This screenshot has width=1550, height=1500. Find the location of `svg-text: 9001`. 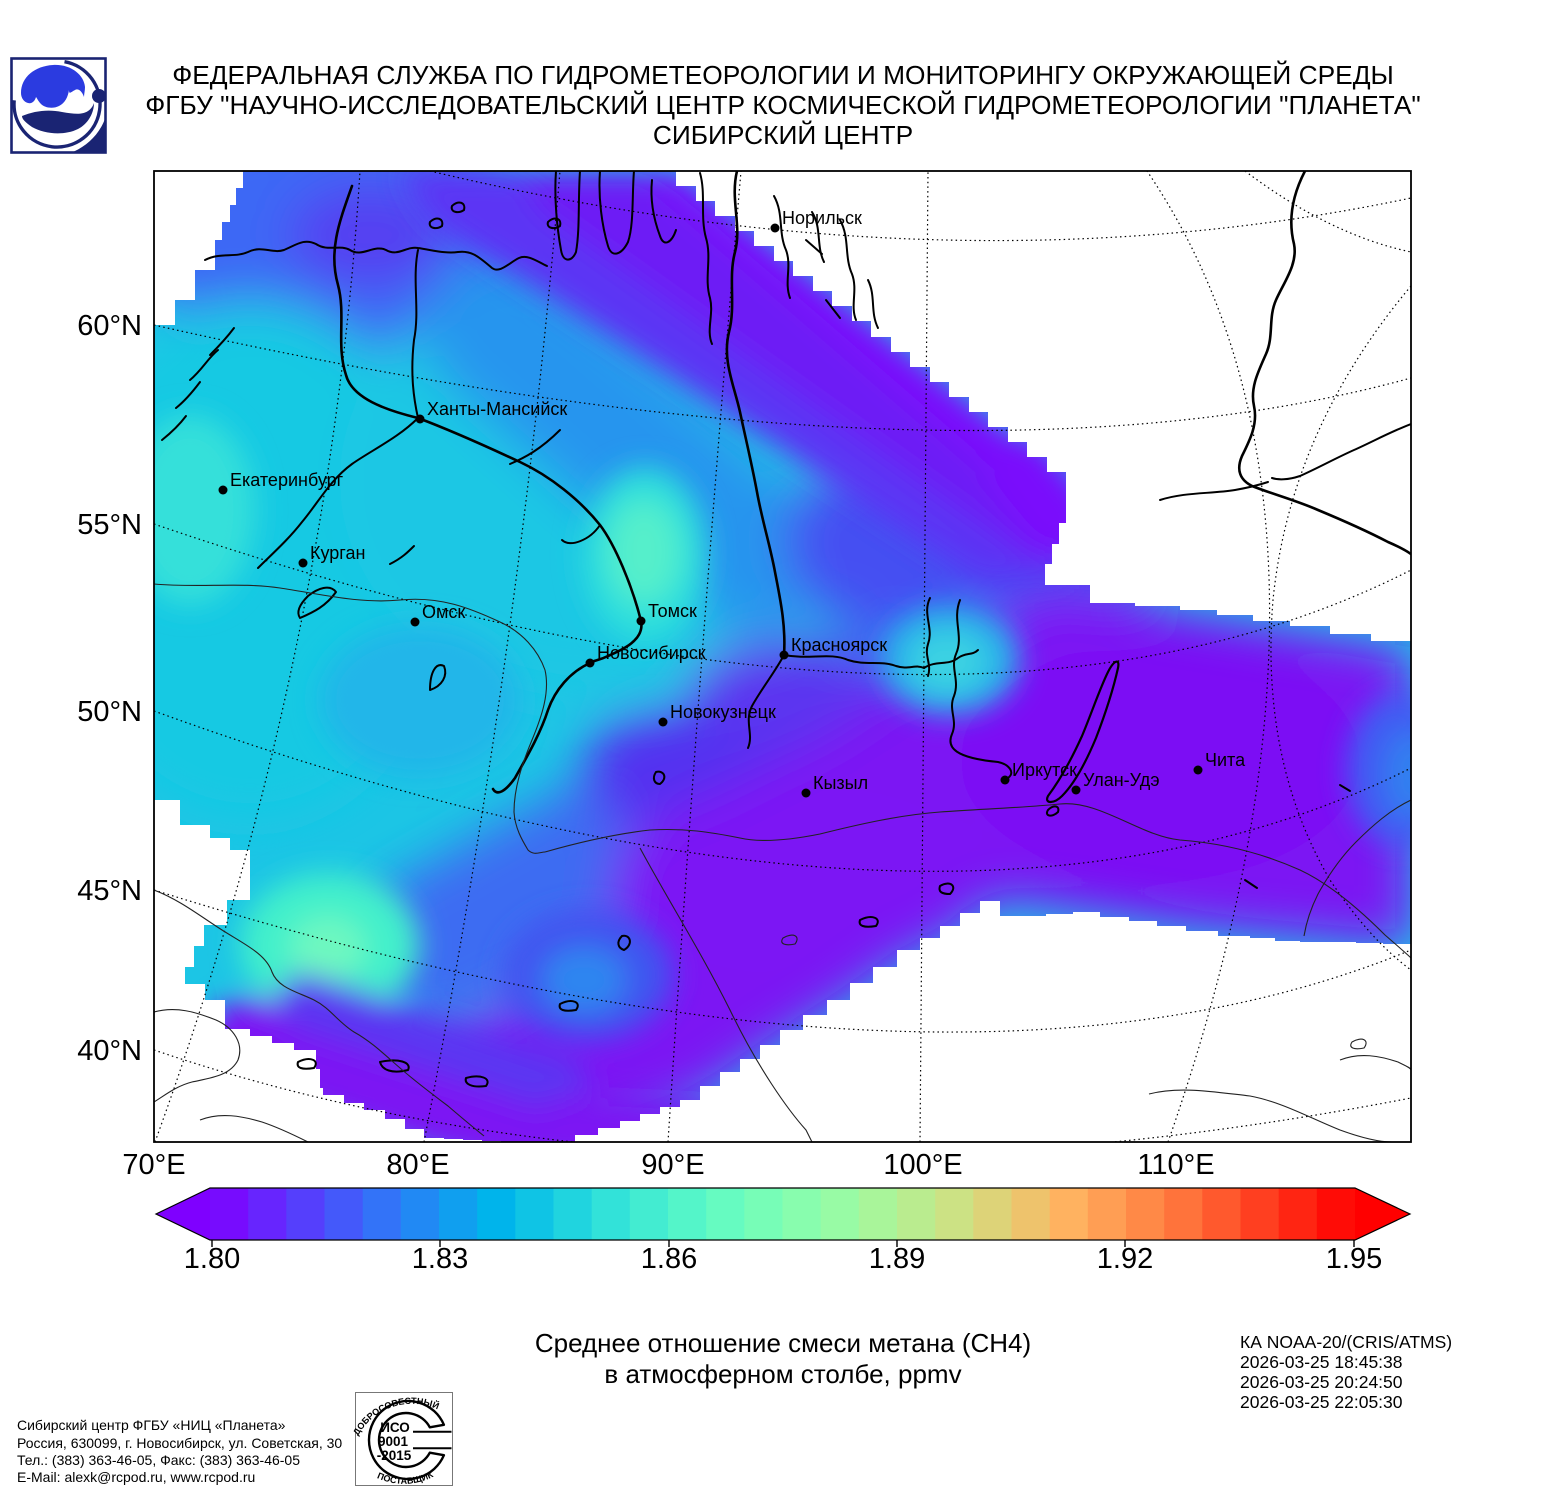

svg-text: 9001 is located at coordinates (393, 1441).